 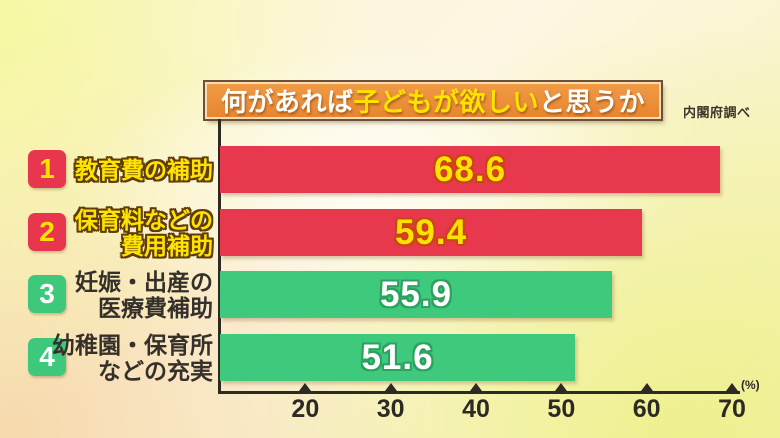 I want to click on row-label: 幼稚園・保育所 などの充実, so click(x=106, y=357).